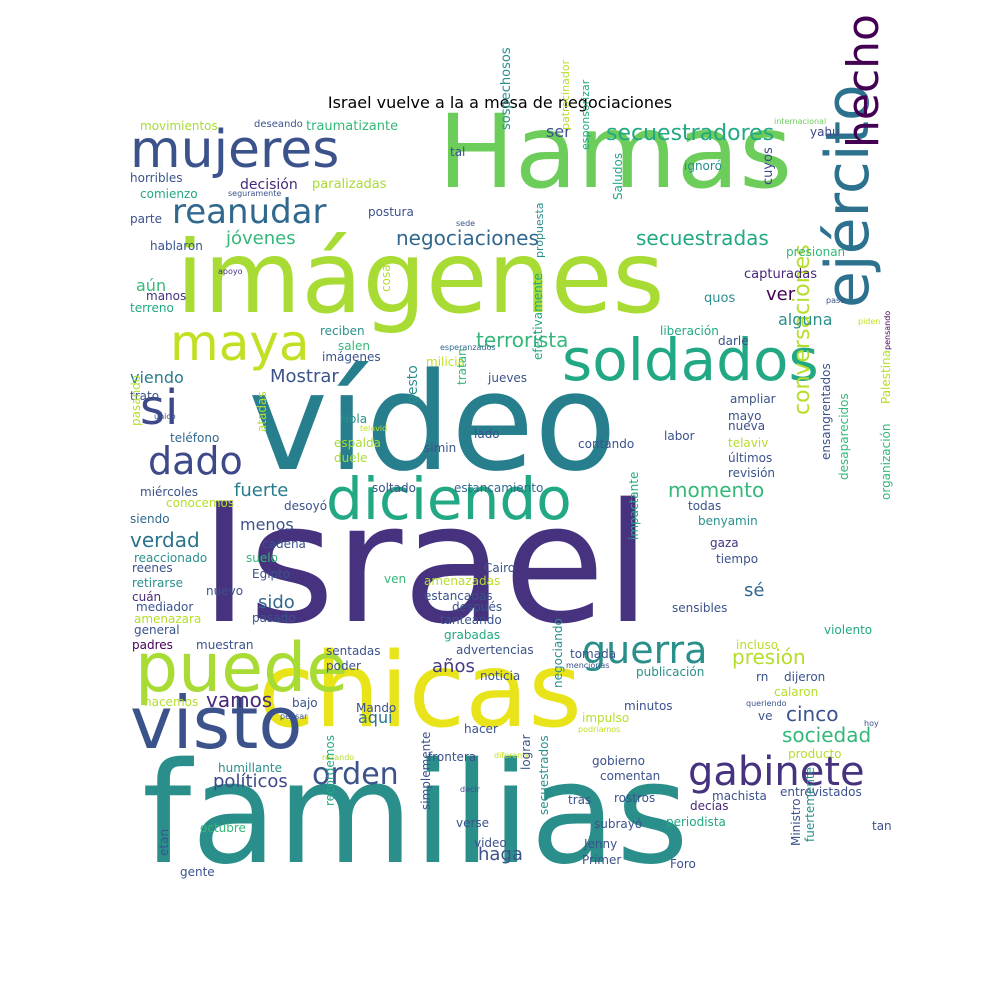 Image resolution: width=1000 pixels, height=1000 pixels. What do you see at coordinates (458, 596) in the screenshot?
I see `word-cloud-word: estancadas` at bounding box center [458, 596].